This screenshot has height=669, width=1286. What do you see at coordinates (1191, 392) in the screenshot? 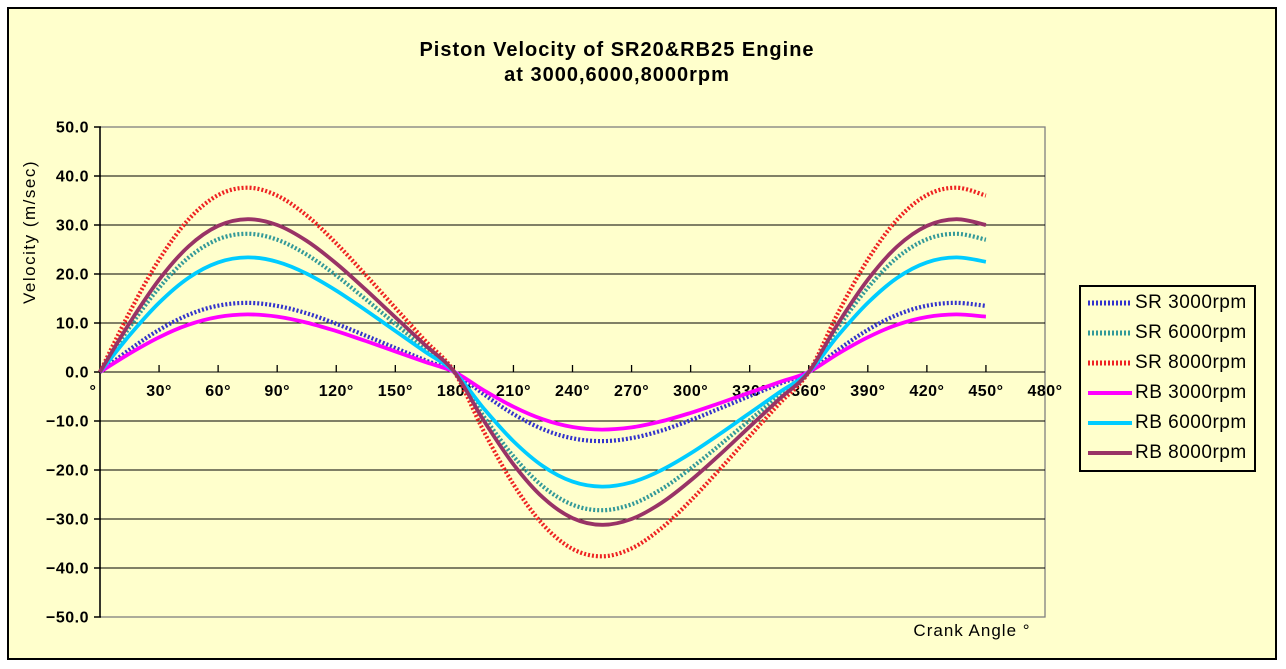
I see `legend-label: RB 3000rpm` at bounding box center [1191, 392].